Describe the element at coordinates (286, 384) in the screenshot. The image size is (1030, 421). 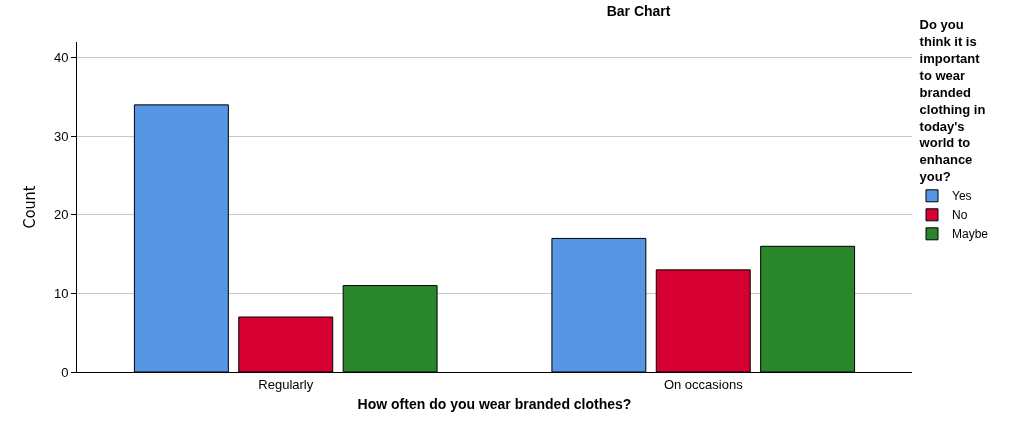
I see `x-tick-label: Regularly` at that location.